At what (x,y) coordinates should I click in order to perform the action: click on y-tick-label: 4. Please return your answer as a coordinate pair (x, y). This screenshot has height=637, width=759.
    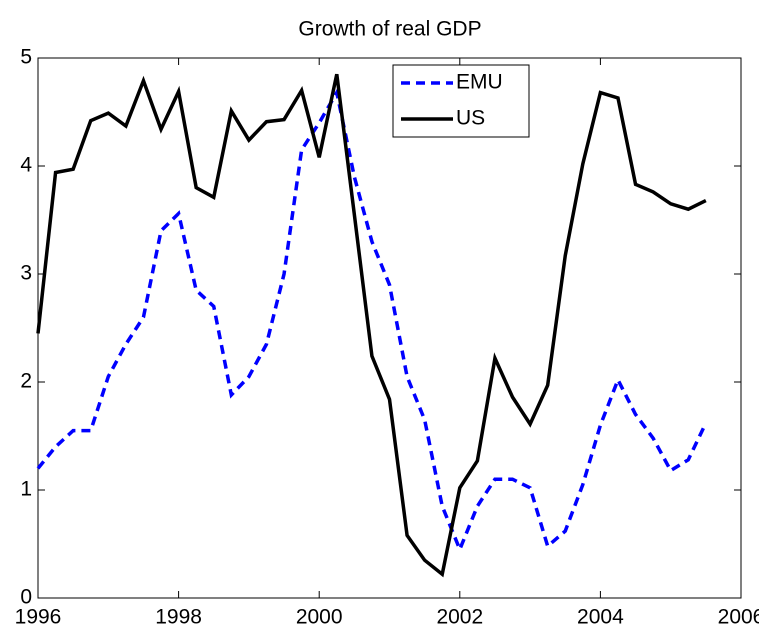
    Looking at the image, I should click on (26, 165).